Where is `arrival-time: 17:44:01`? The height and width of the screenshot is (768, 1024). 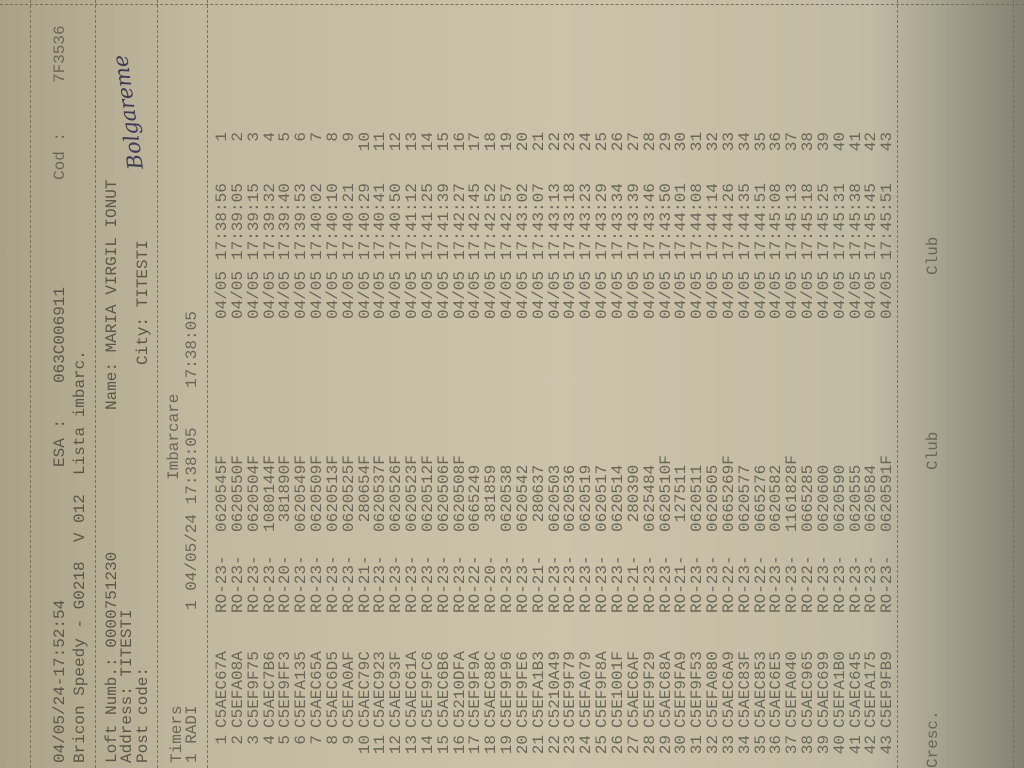 arrival-time: 17:44:01 is located at coordinates (681, 221).